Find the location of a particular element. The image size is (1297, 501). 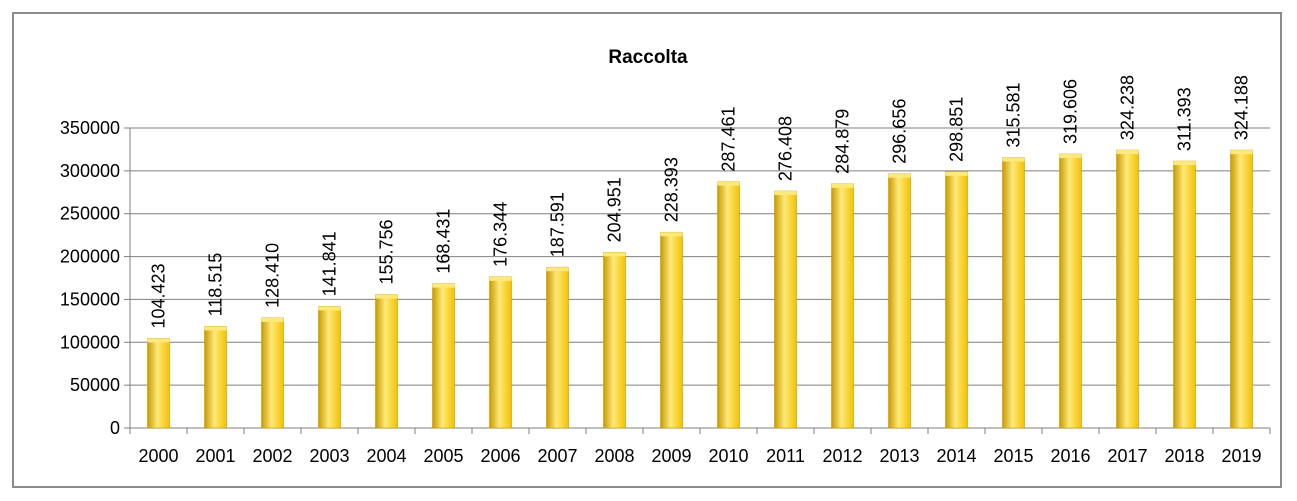

chart-title: Raccolta is located at coordinates (648, 57).